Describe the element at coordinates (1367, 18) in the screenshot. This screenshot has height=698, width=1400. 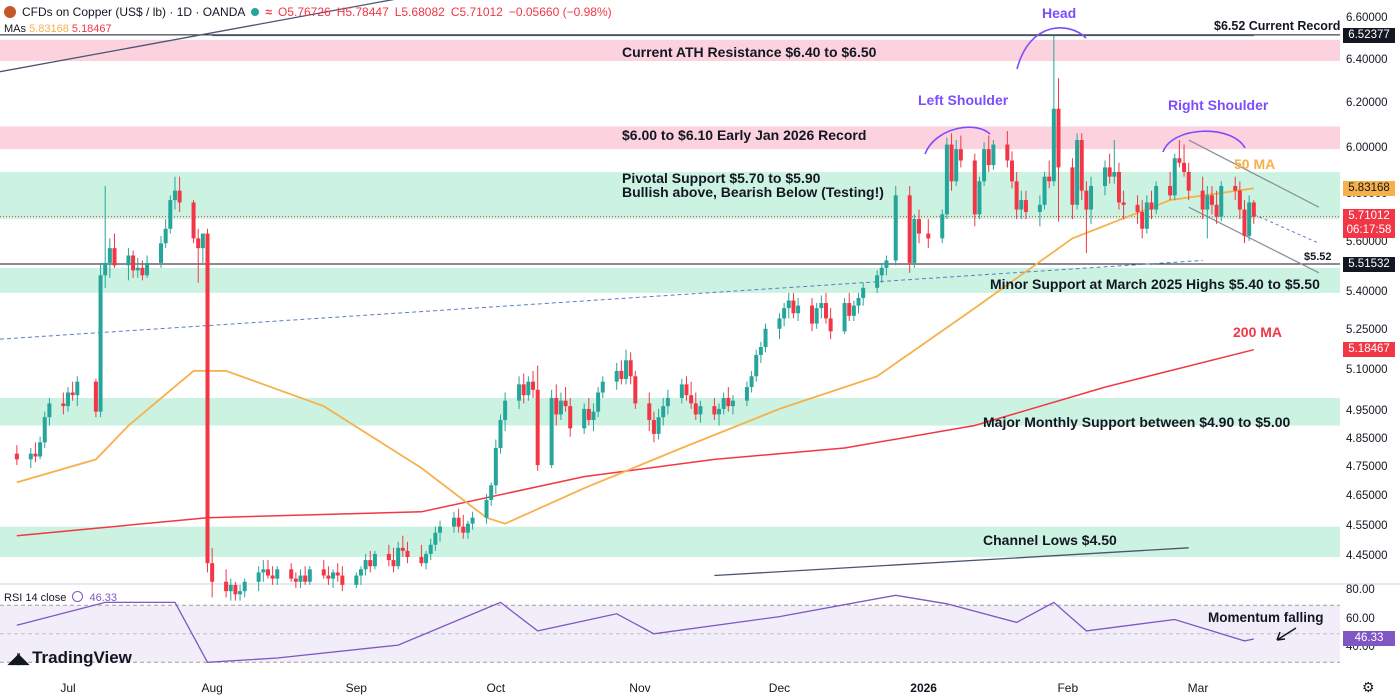
I see `price-tick-label: 6.60000` at that location.